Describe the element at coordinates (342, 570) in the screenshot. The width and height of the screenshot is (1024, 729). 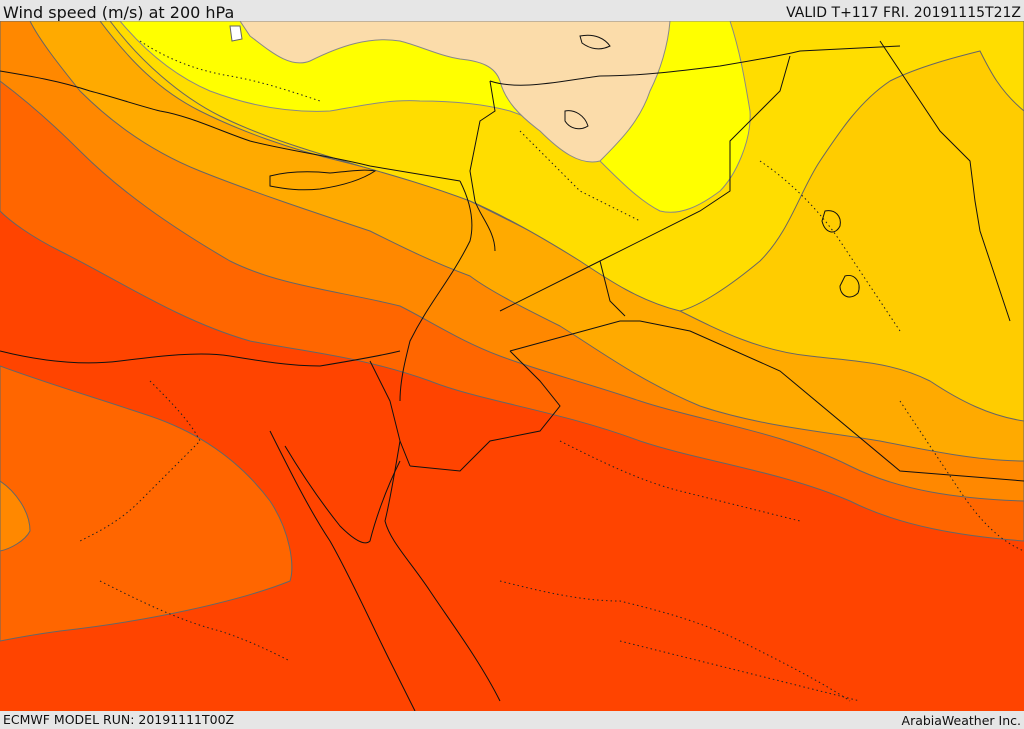
I see `coastline-red-sea-west` at that location.